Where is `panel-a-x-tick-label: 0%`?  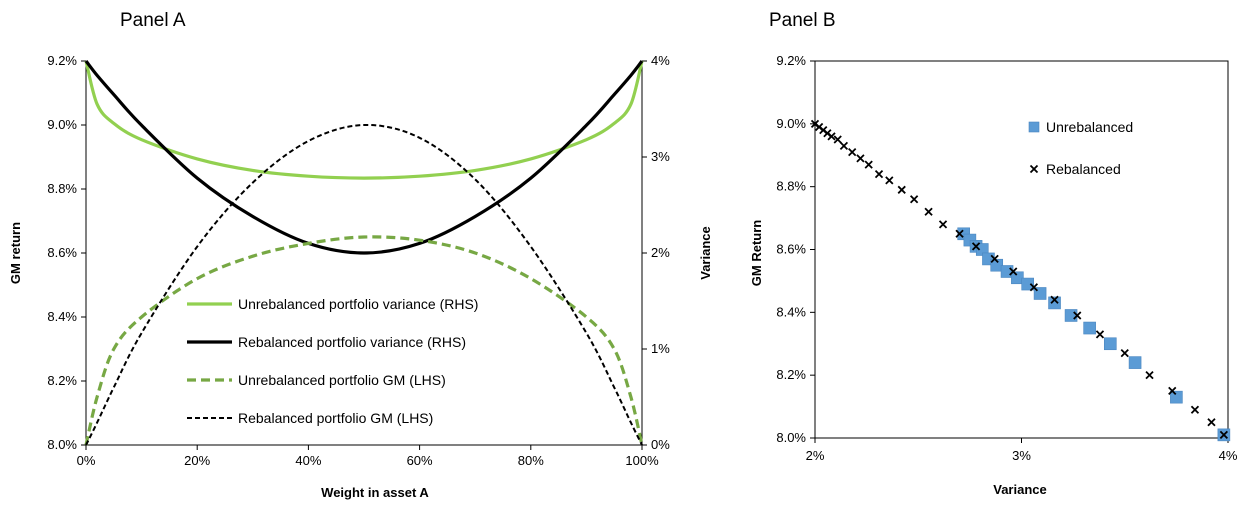 panel-a-x-tick-label: 0% is located at coordinates (86, 460).